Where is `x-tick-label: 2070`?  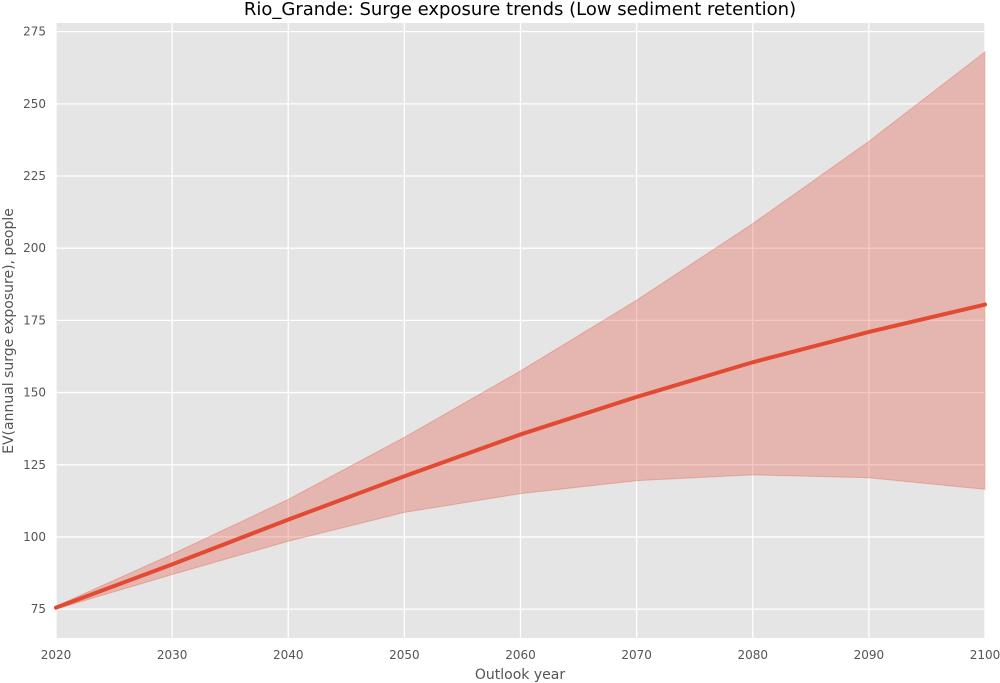 x-tick-label: 2070 is located at coordinates (636, 655).